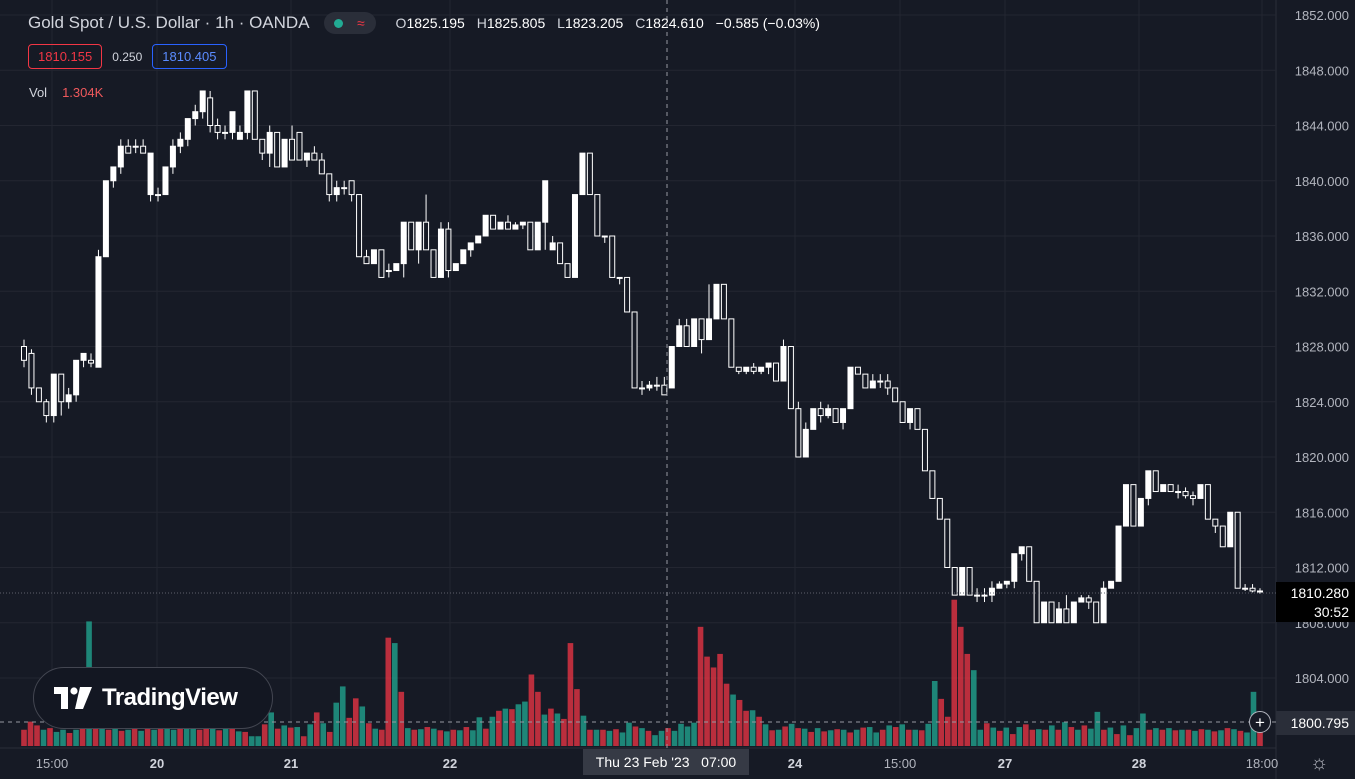 The image size is (1355, 779). I want to click on tradingview-logo: TradingView, so click(153, 698).